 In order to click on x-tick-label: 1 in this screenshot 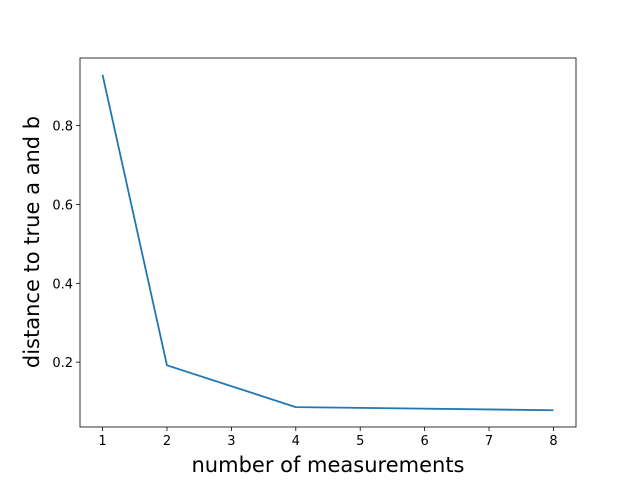, I will do `click(102, 441)`.